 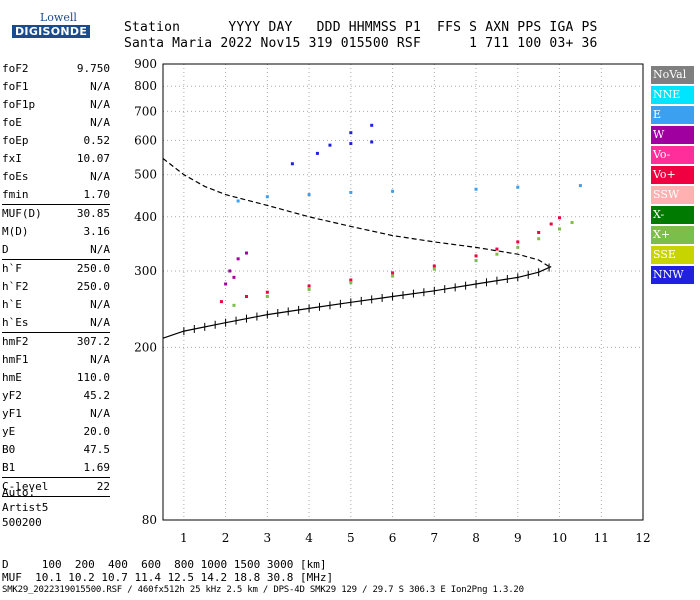 What do you see at coordinates (12, 268) in the screenshot?
I see `param-name: h`F` at bounding box center [12, 268].